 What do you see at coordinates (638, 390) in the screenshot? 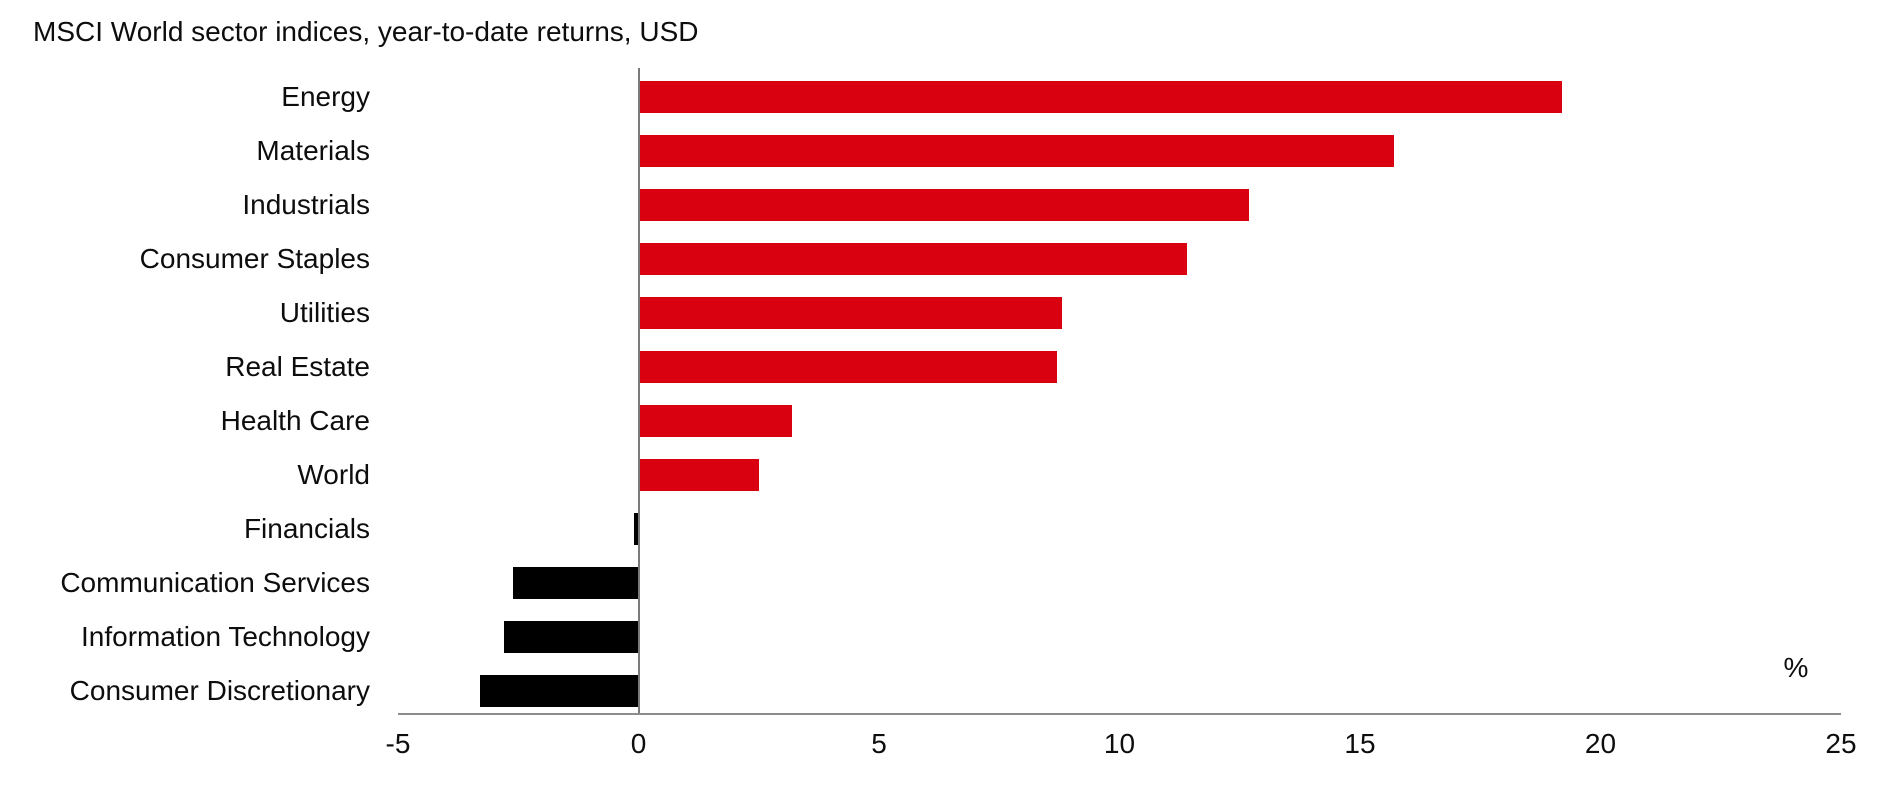
I see `zero-axis-line` at bounding box center [638, 390].